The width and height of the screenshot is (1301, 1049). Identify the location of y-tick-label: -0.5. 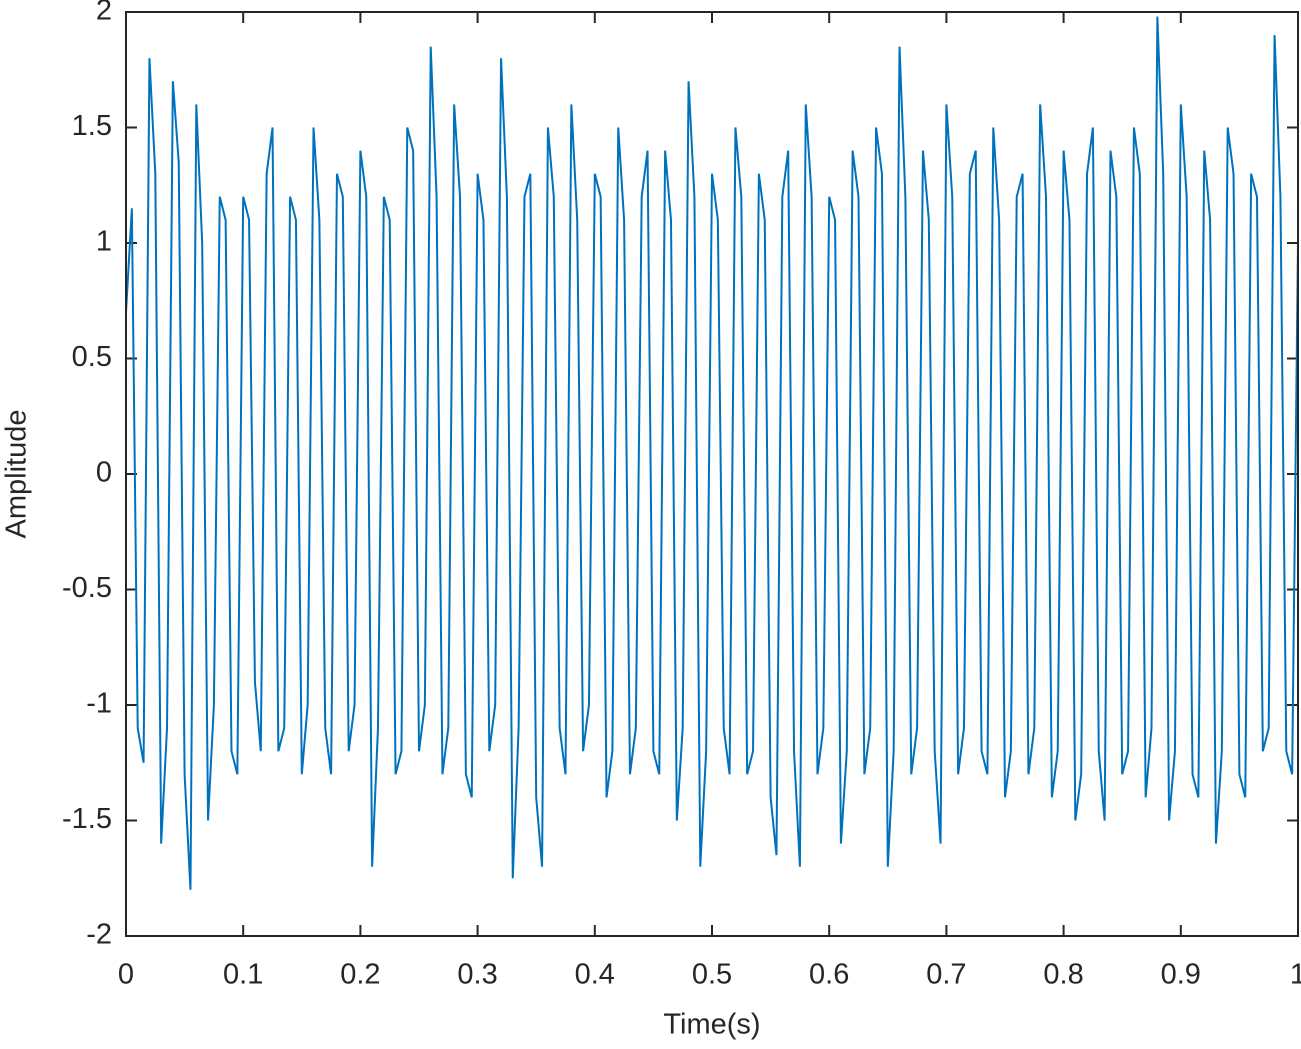
(87, 588).